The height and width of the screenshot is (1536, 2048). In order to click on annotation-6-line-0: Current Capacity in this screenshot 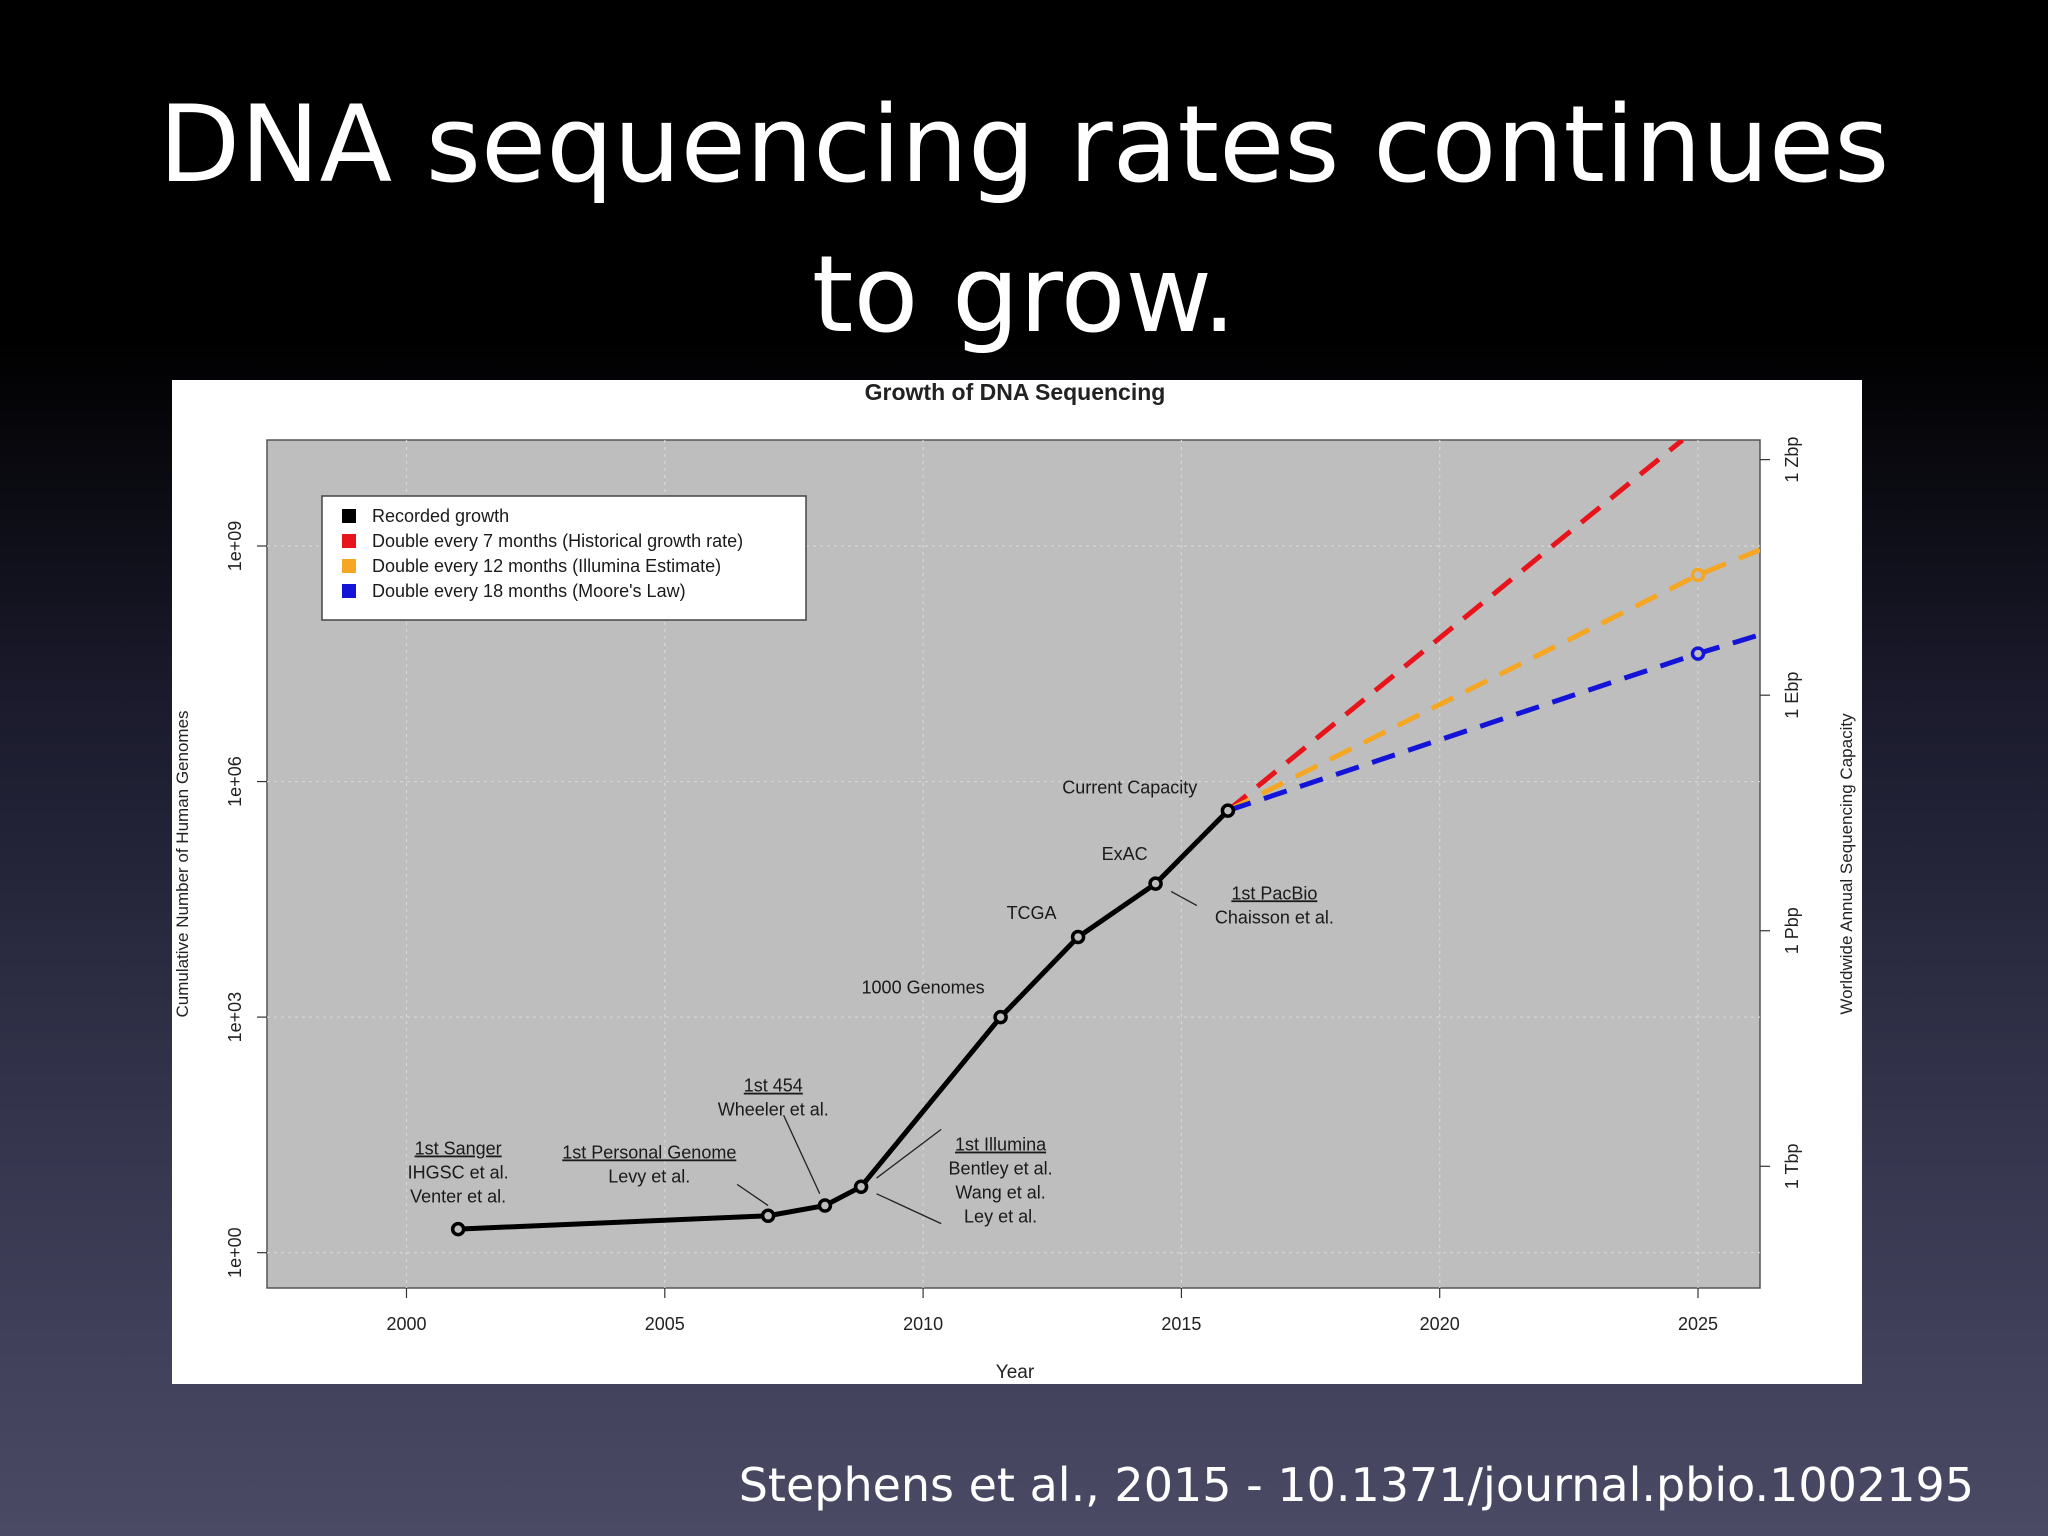, I will do `click(1129, 787)`.